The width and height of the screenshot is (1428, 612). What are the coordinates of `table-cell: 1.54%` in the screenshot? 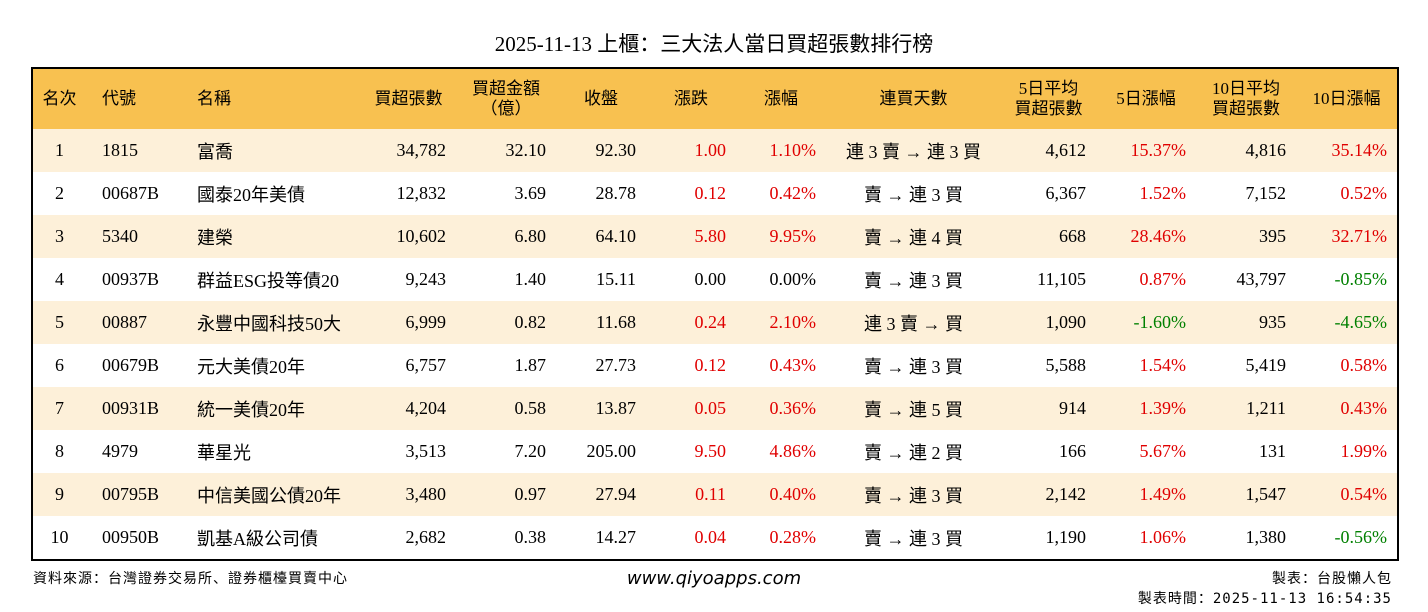 It's located at (1146, 365).